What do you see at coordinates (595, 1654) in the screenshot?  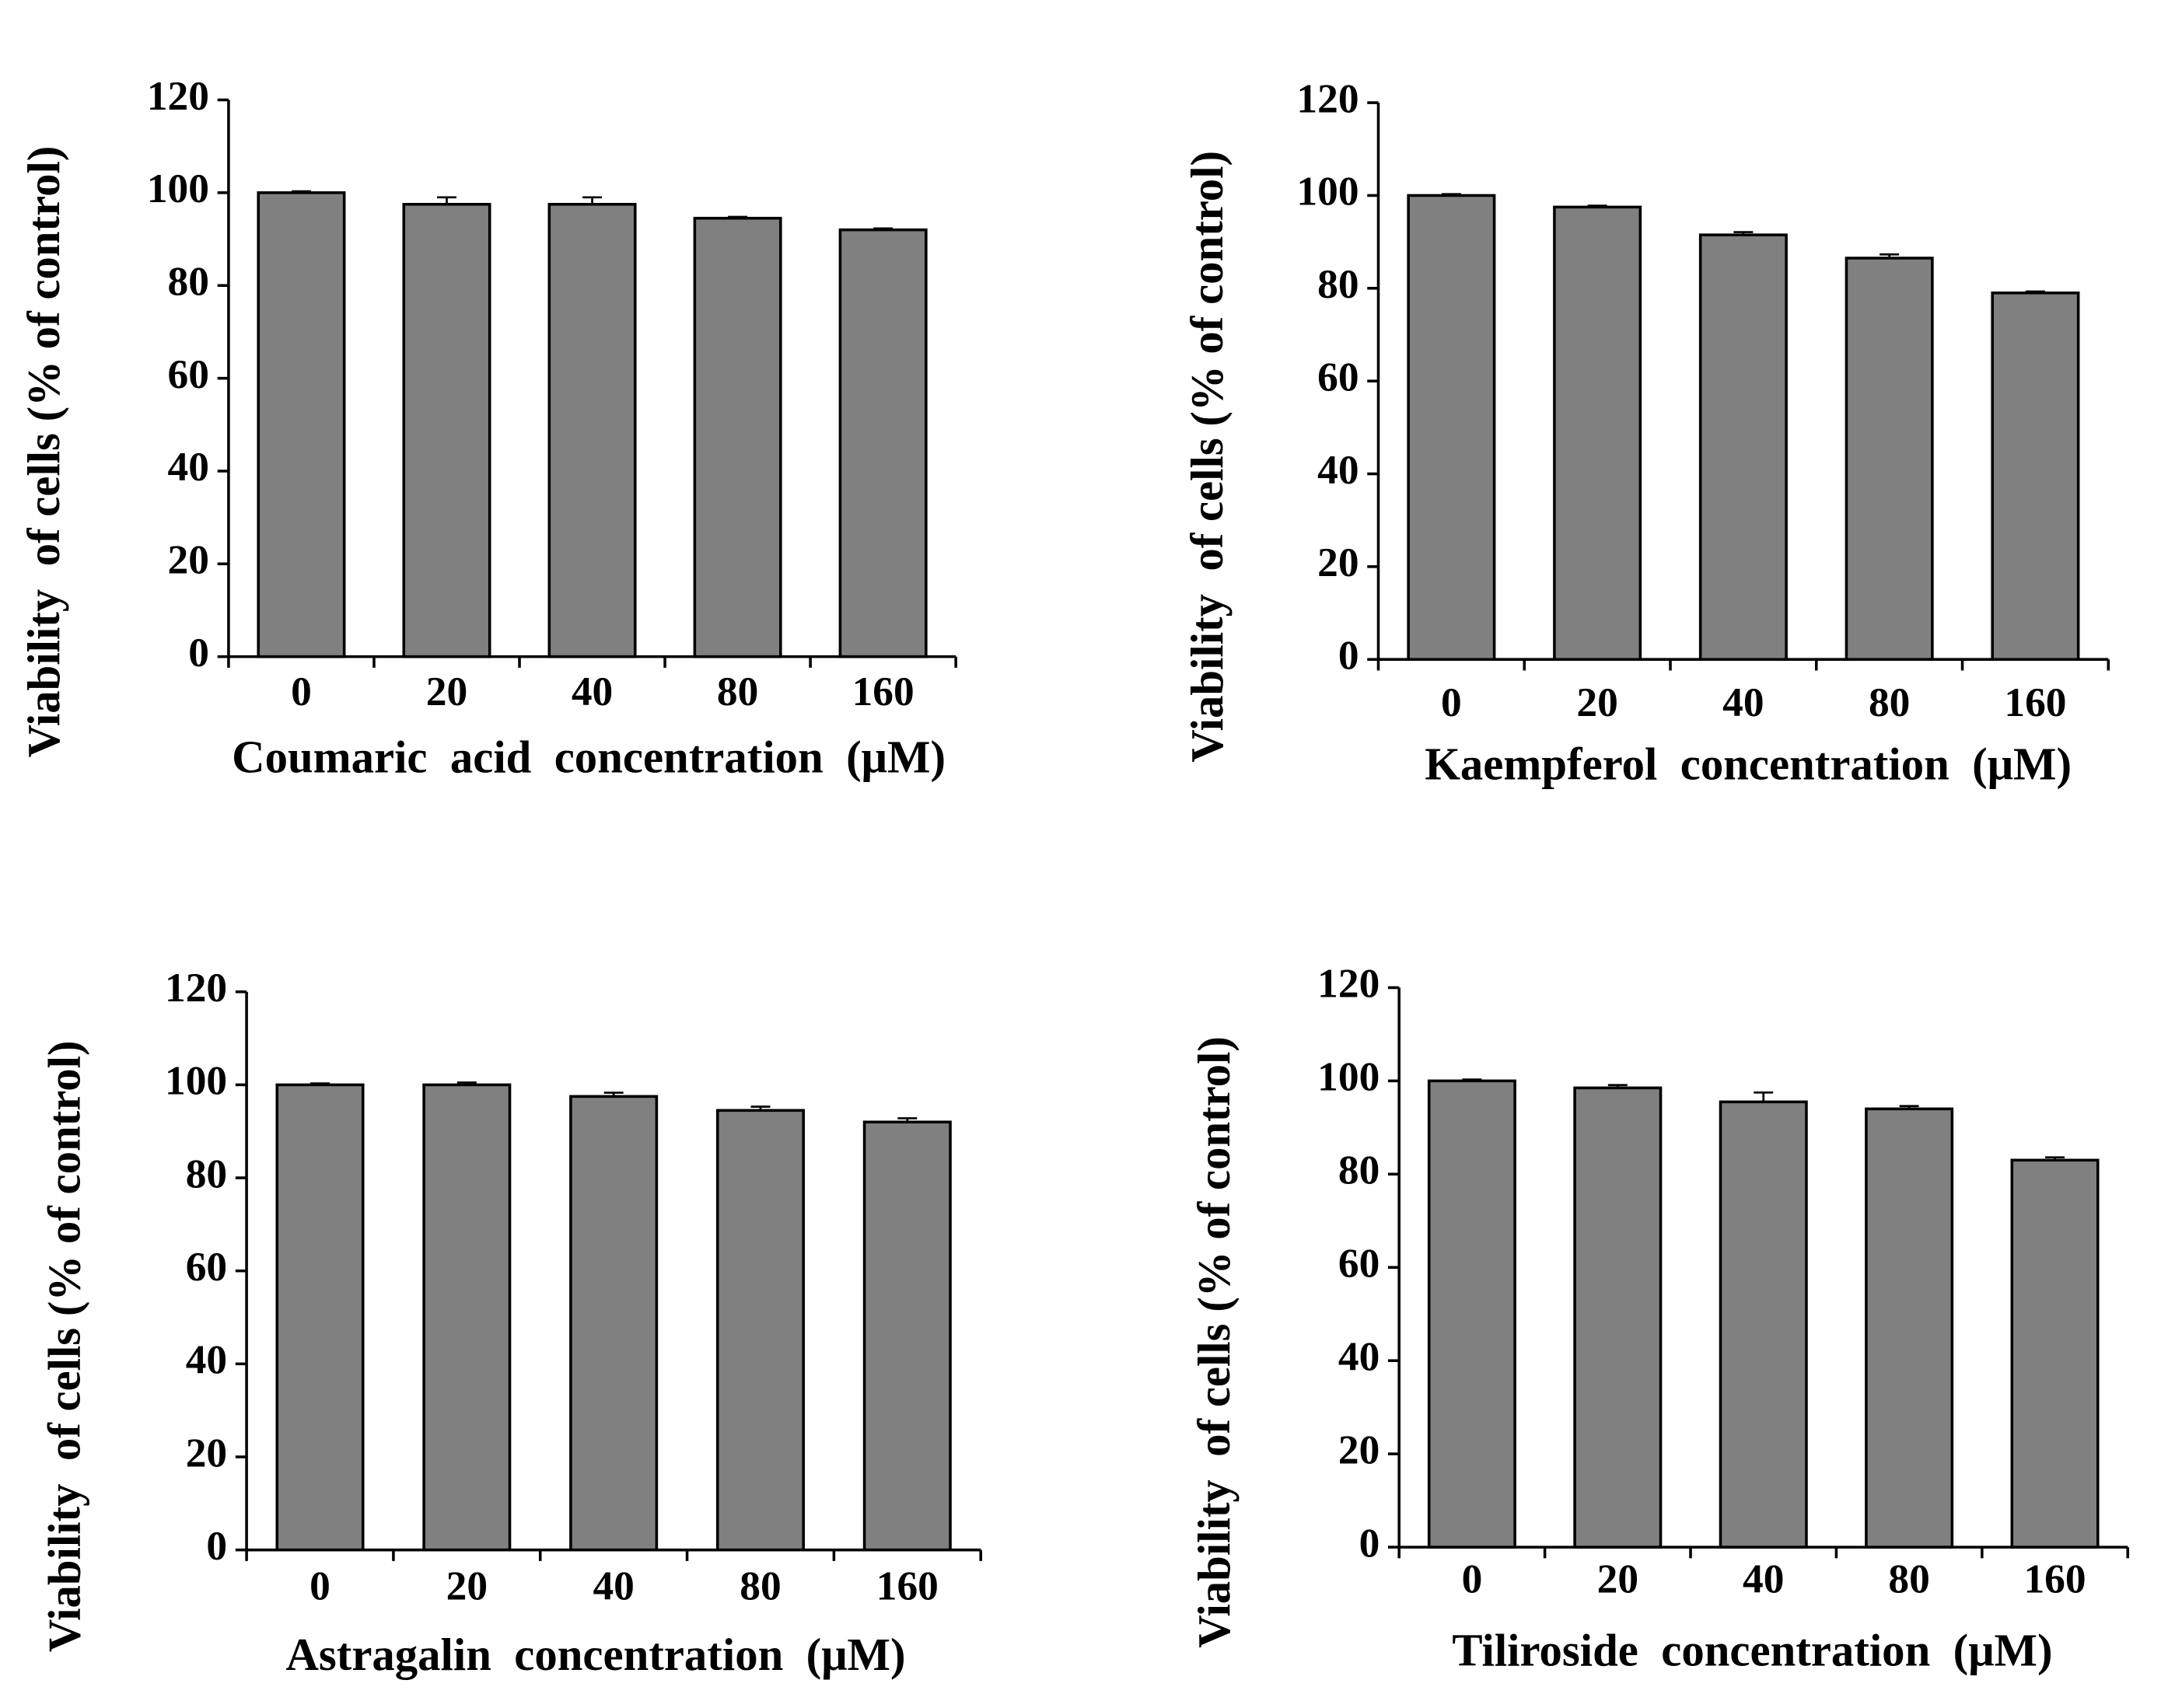 I see `x-axis-label: Astragalin concentration (μM)` at bounding box center [595, 1654].